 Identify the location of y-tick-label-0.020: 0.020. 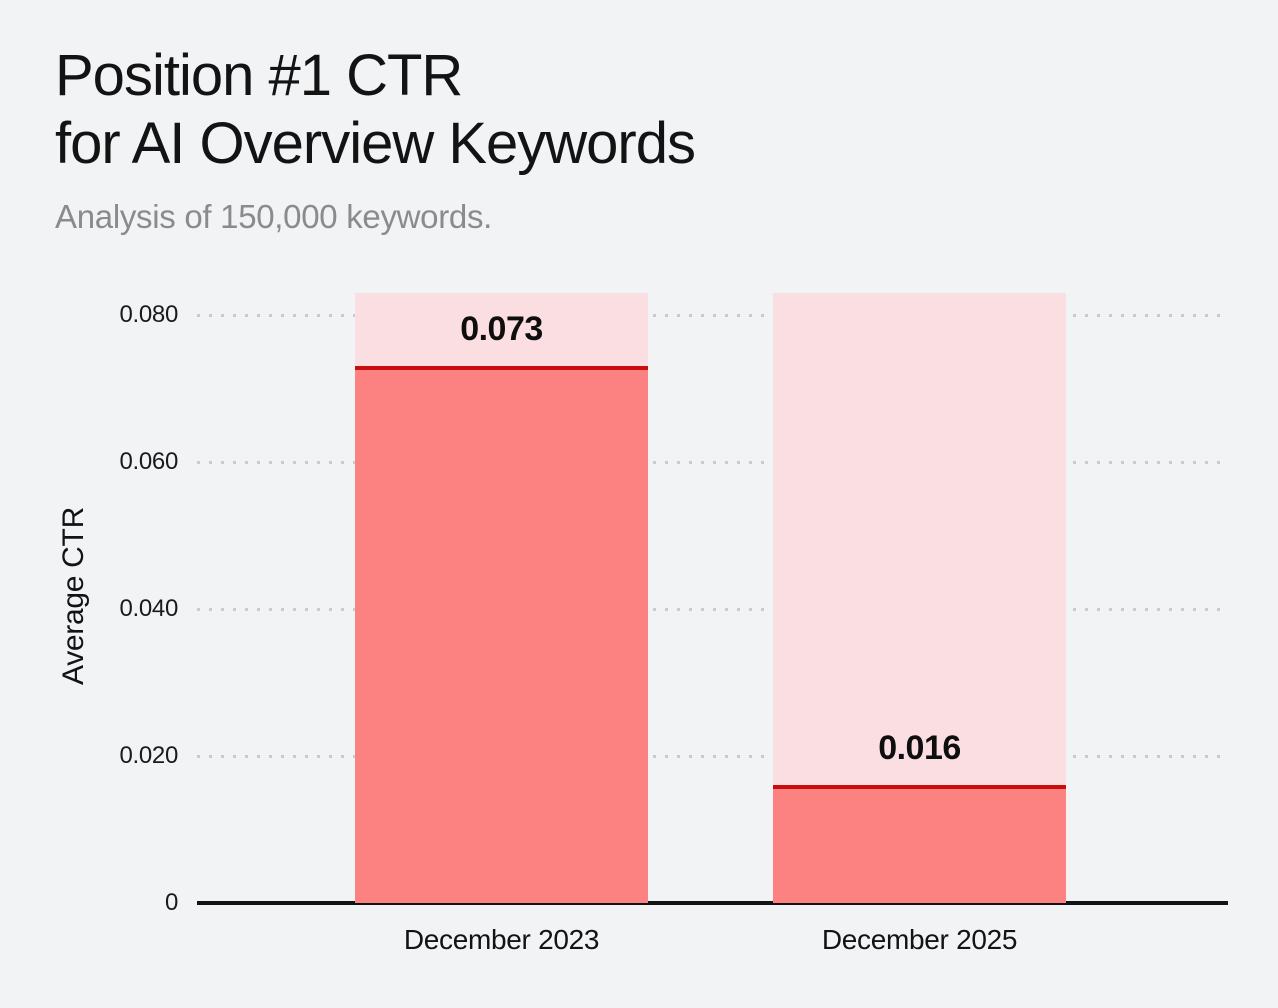
(148, 755).